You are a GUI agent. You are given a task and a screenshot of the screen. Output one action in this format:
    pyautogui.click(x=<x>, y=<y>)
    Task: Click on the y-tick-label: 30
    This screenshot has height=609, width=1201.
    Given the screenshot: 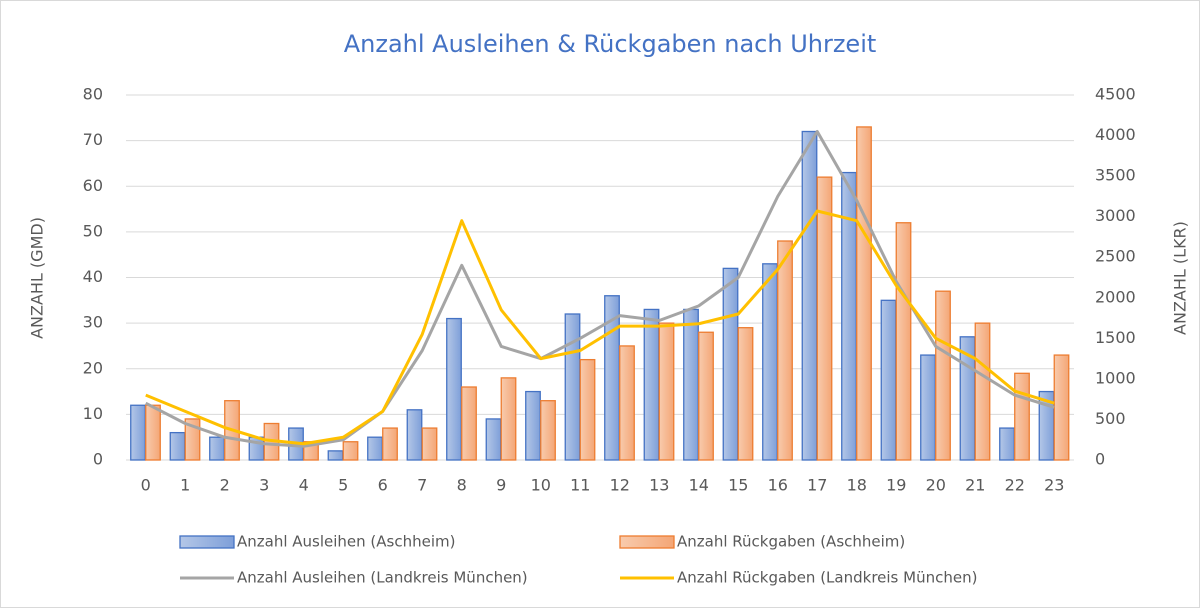 What is the action you would take?
    pyautogui.click(x=93, y=322)
    